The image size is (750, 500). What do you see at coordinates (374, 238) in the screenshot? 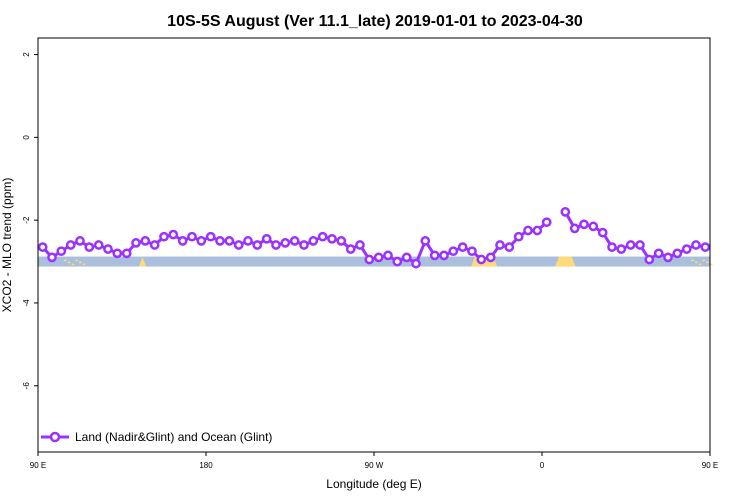
I see `data-series` at bounding box center [374, 238].